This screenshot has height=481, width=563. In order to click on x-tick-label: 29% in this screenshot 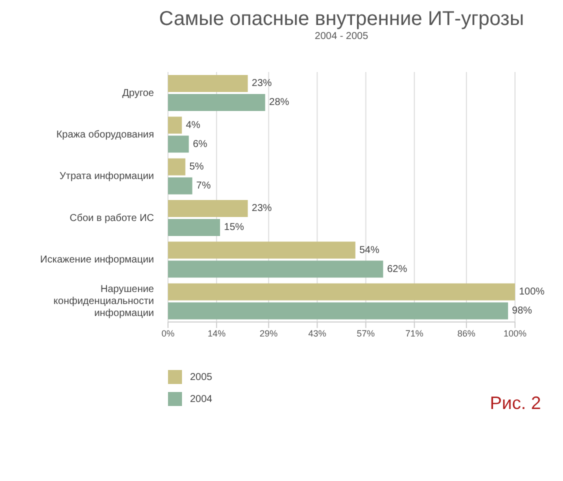, I will do `click(269, 333)`.